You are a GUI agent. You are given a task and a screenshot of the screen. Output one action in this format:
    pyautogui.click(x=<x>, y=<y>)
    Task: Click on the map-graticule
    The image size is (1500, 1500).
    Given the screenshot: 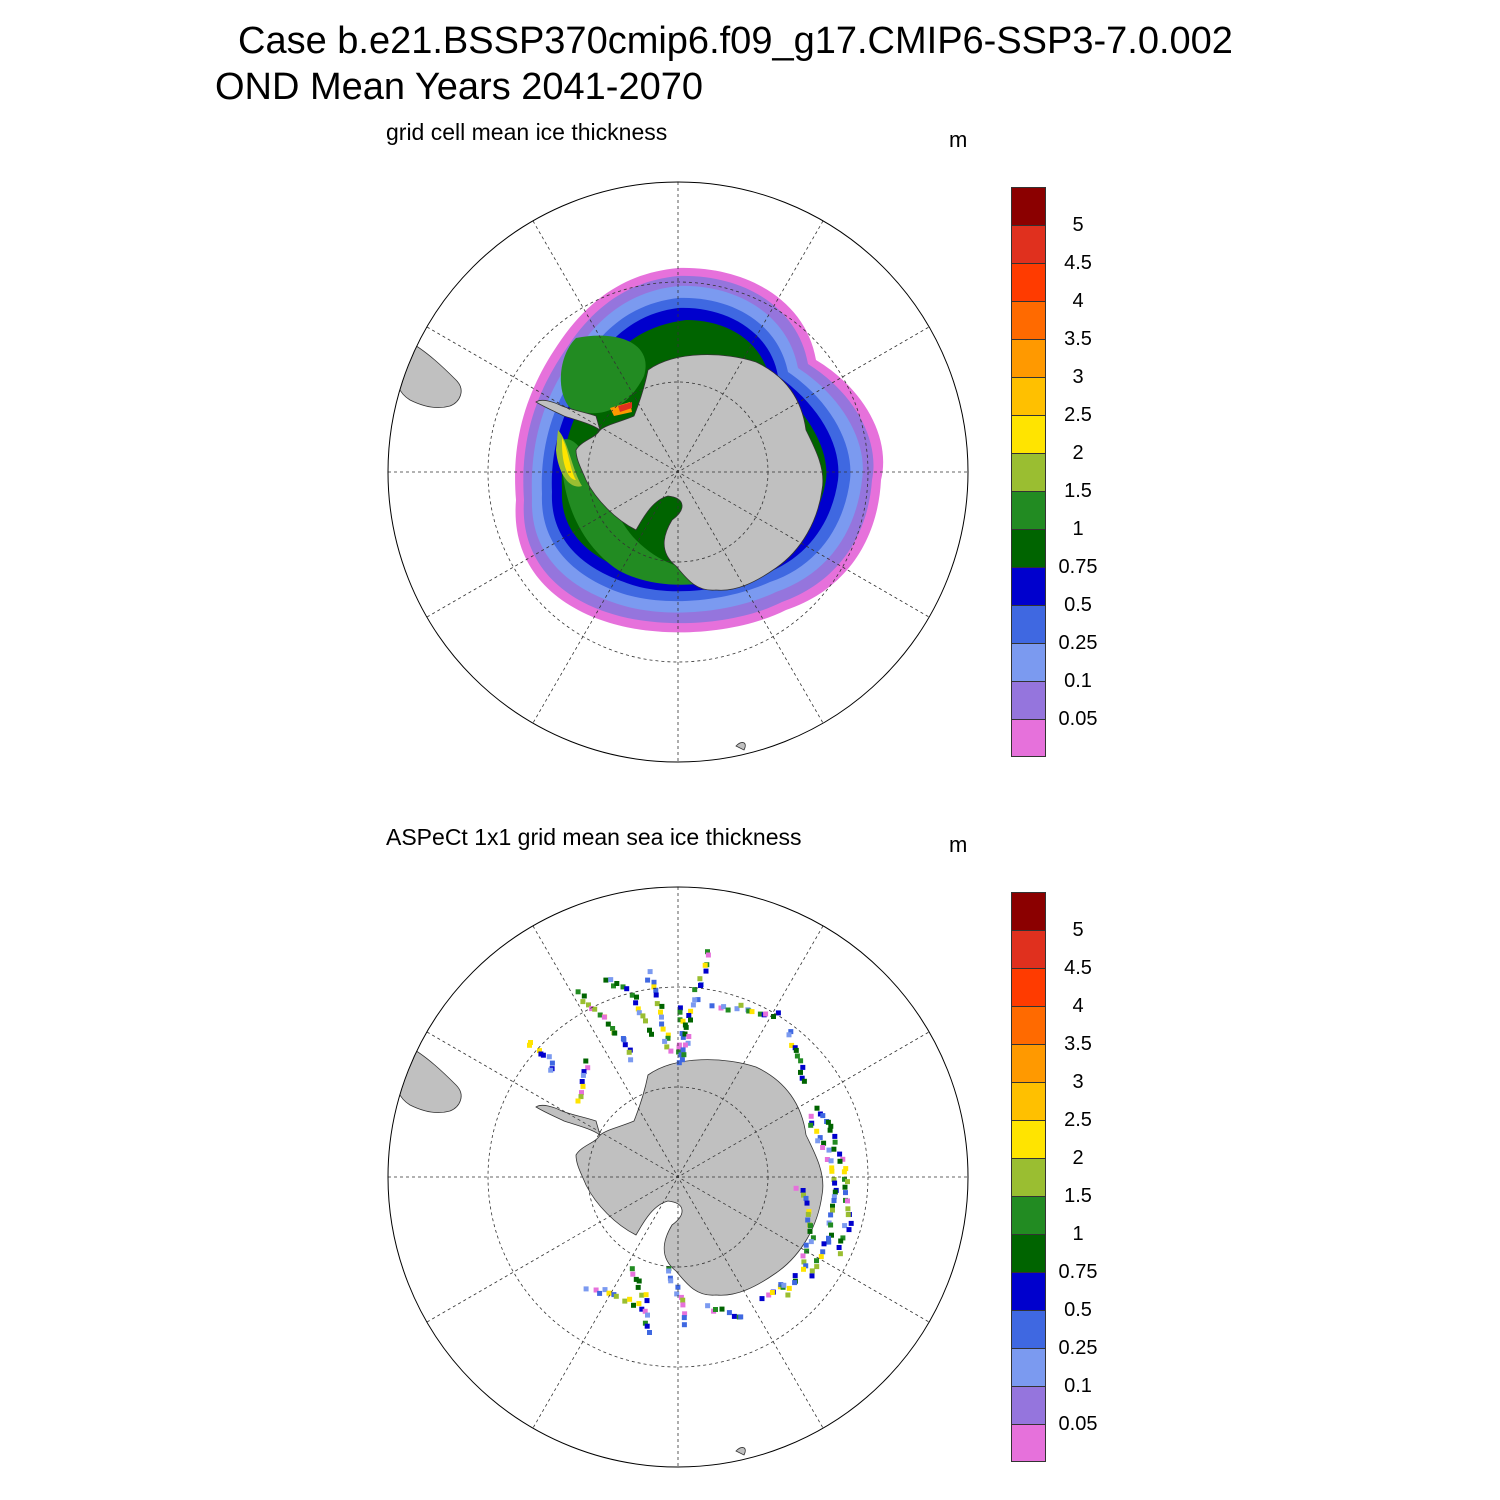 What is the action you would take?
    pyautogui.click(x=678, y=1177)
    